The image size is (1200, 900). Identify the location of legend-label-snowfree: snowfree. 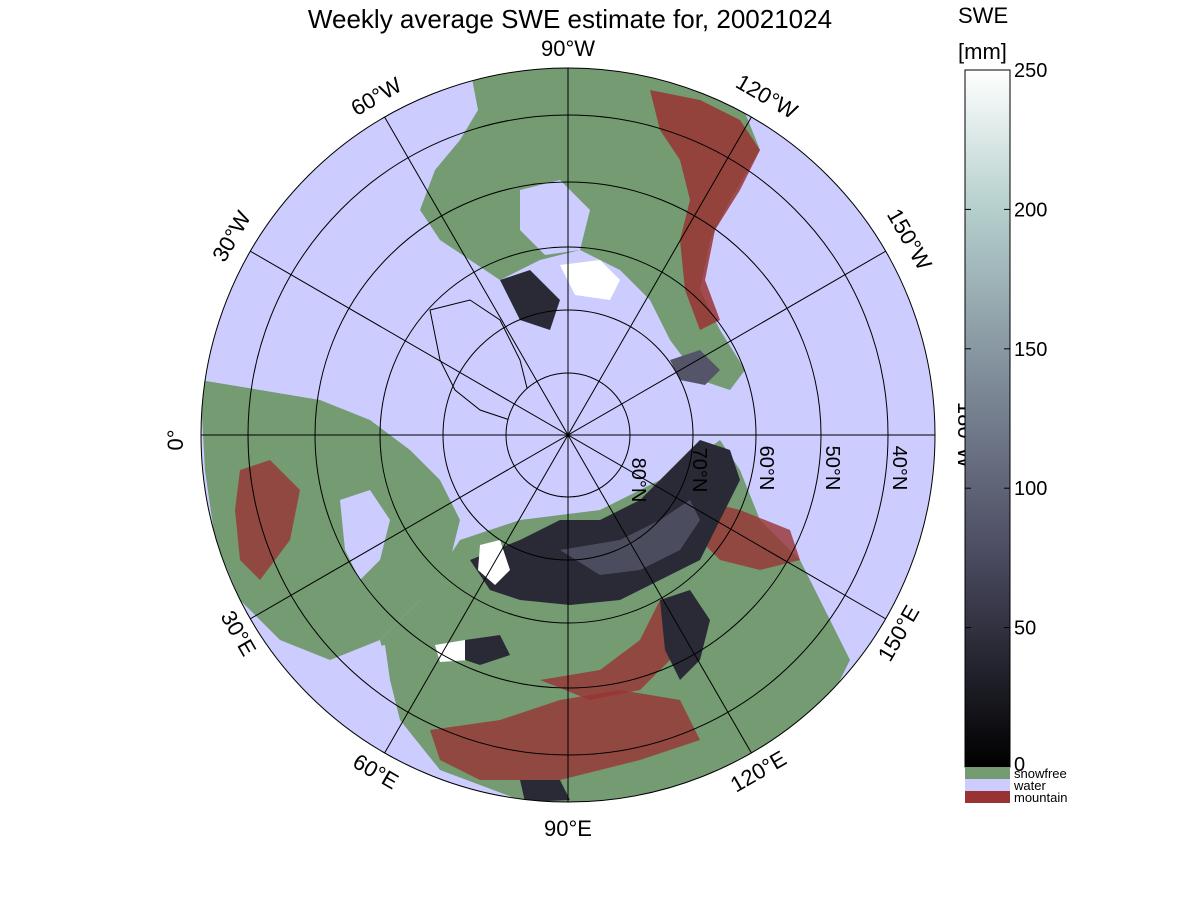
(1040, 773).